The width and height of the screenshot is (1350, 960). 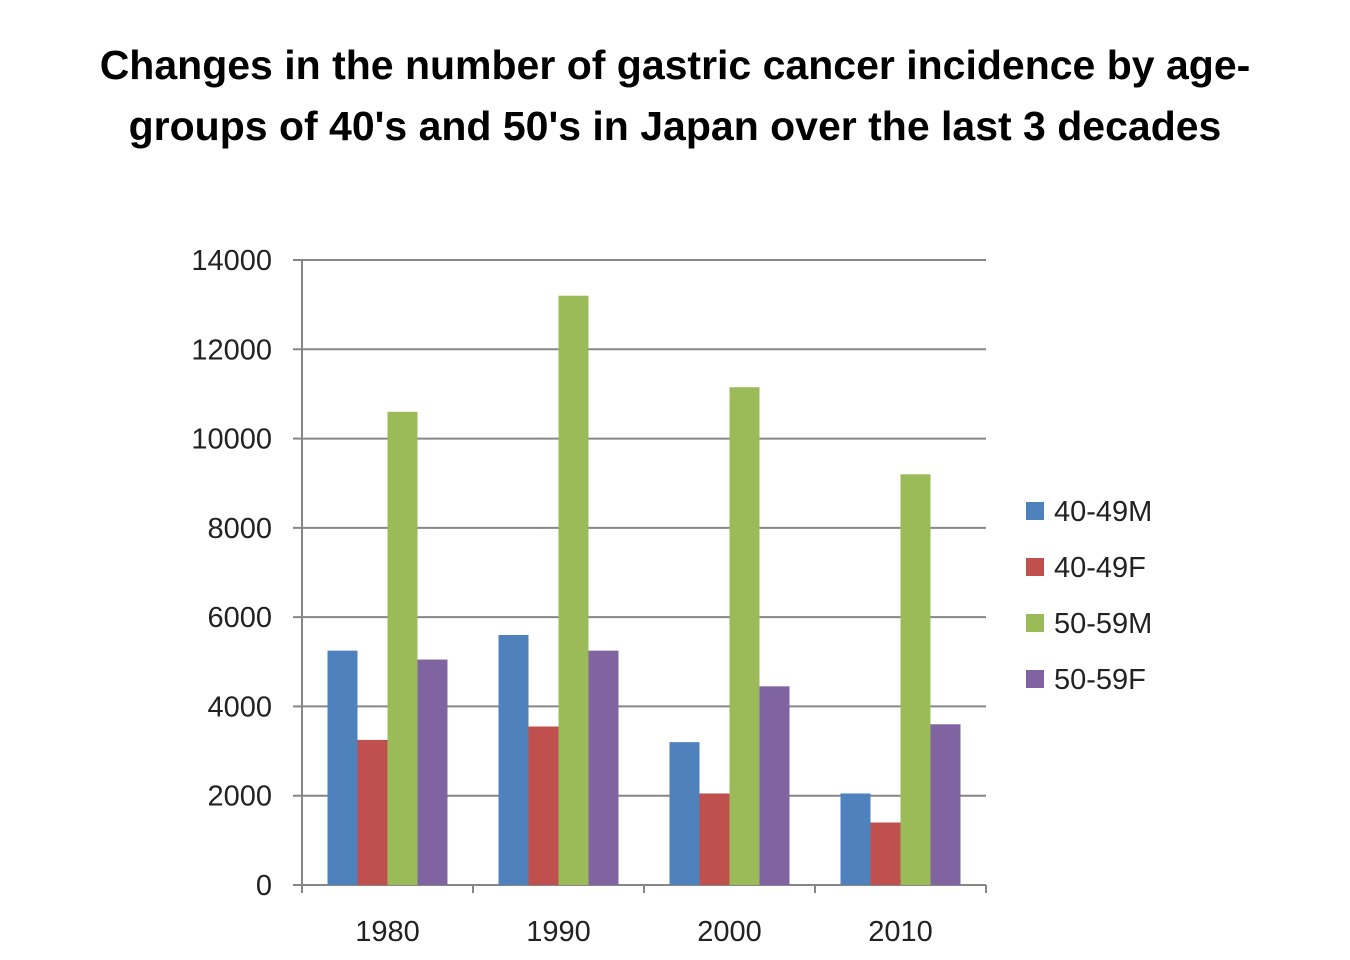 I want to click on legend-label-50-59M: 50-59M, so click(x=1103, y=624).